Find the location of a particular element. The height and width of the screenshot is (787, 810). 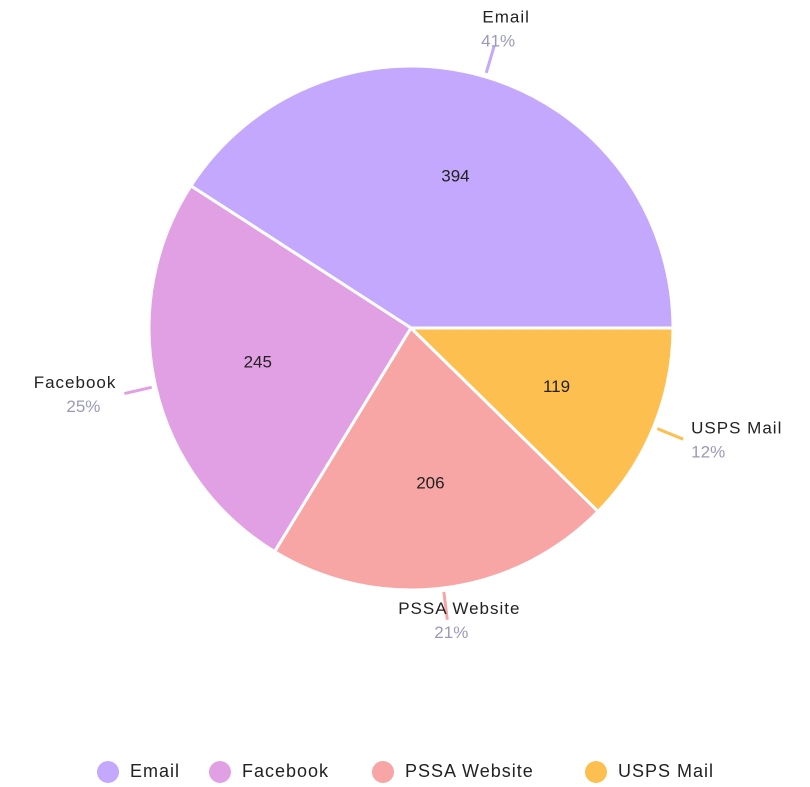

value-label: 119 is located at coordinates (556, 386).